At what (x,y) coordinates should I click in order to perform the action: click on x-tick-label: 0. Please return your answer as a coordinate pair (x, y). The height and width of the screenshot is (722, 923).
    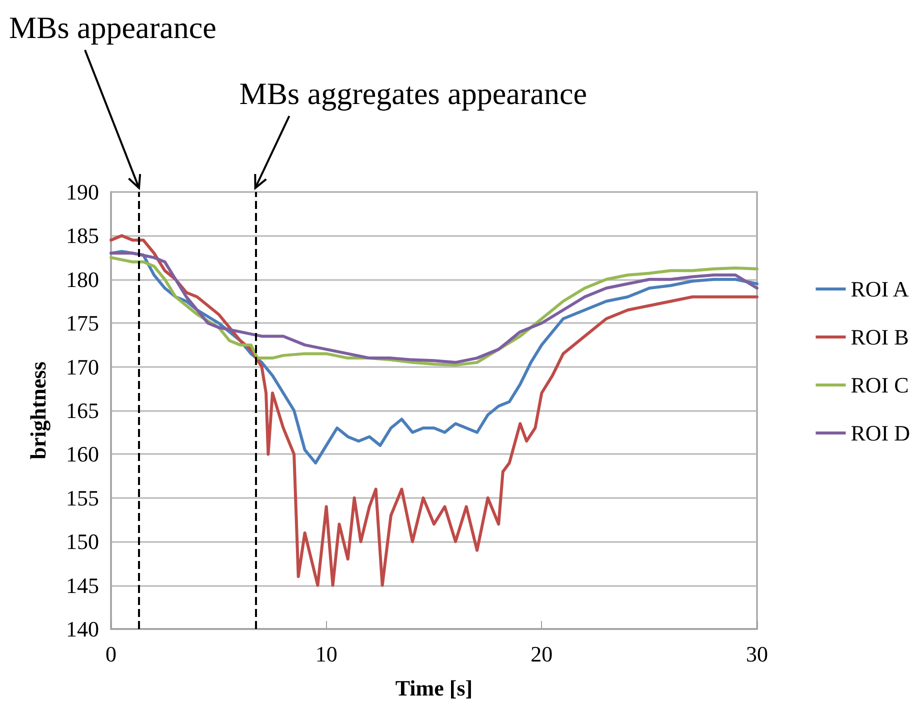
    Looking at the image, I should click on (111, 654).